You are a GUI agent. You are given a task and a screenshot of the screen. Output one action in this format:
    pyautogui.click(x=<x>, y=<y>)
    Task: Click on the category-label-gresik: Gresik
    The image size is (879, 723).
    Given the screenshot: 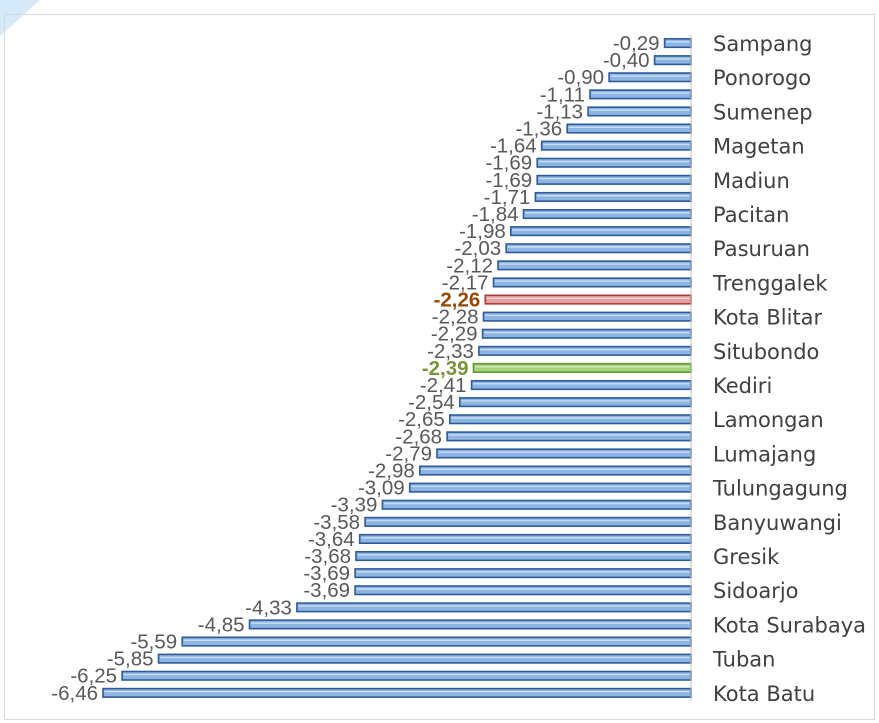 What is the action you would take?
    pyautogui.click(x=746, y=557)
    